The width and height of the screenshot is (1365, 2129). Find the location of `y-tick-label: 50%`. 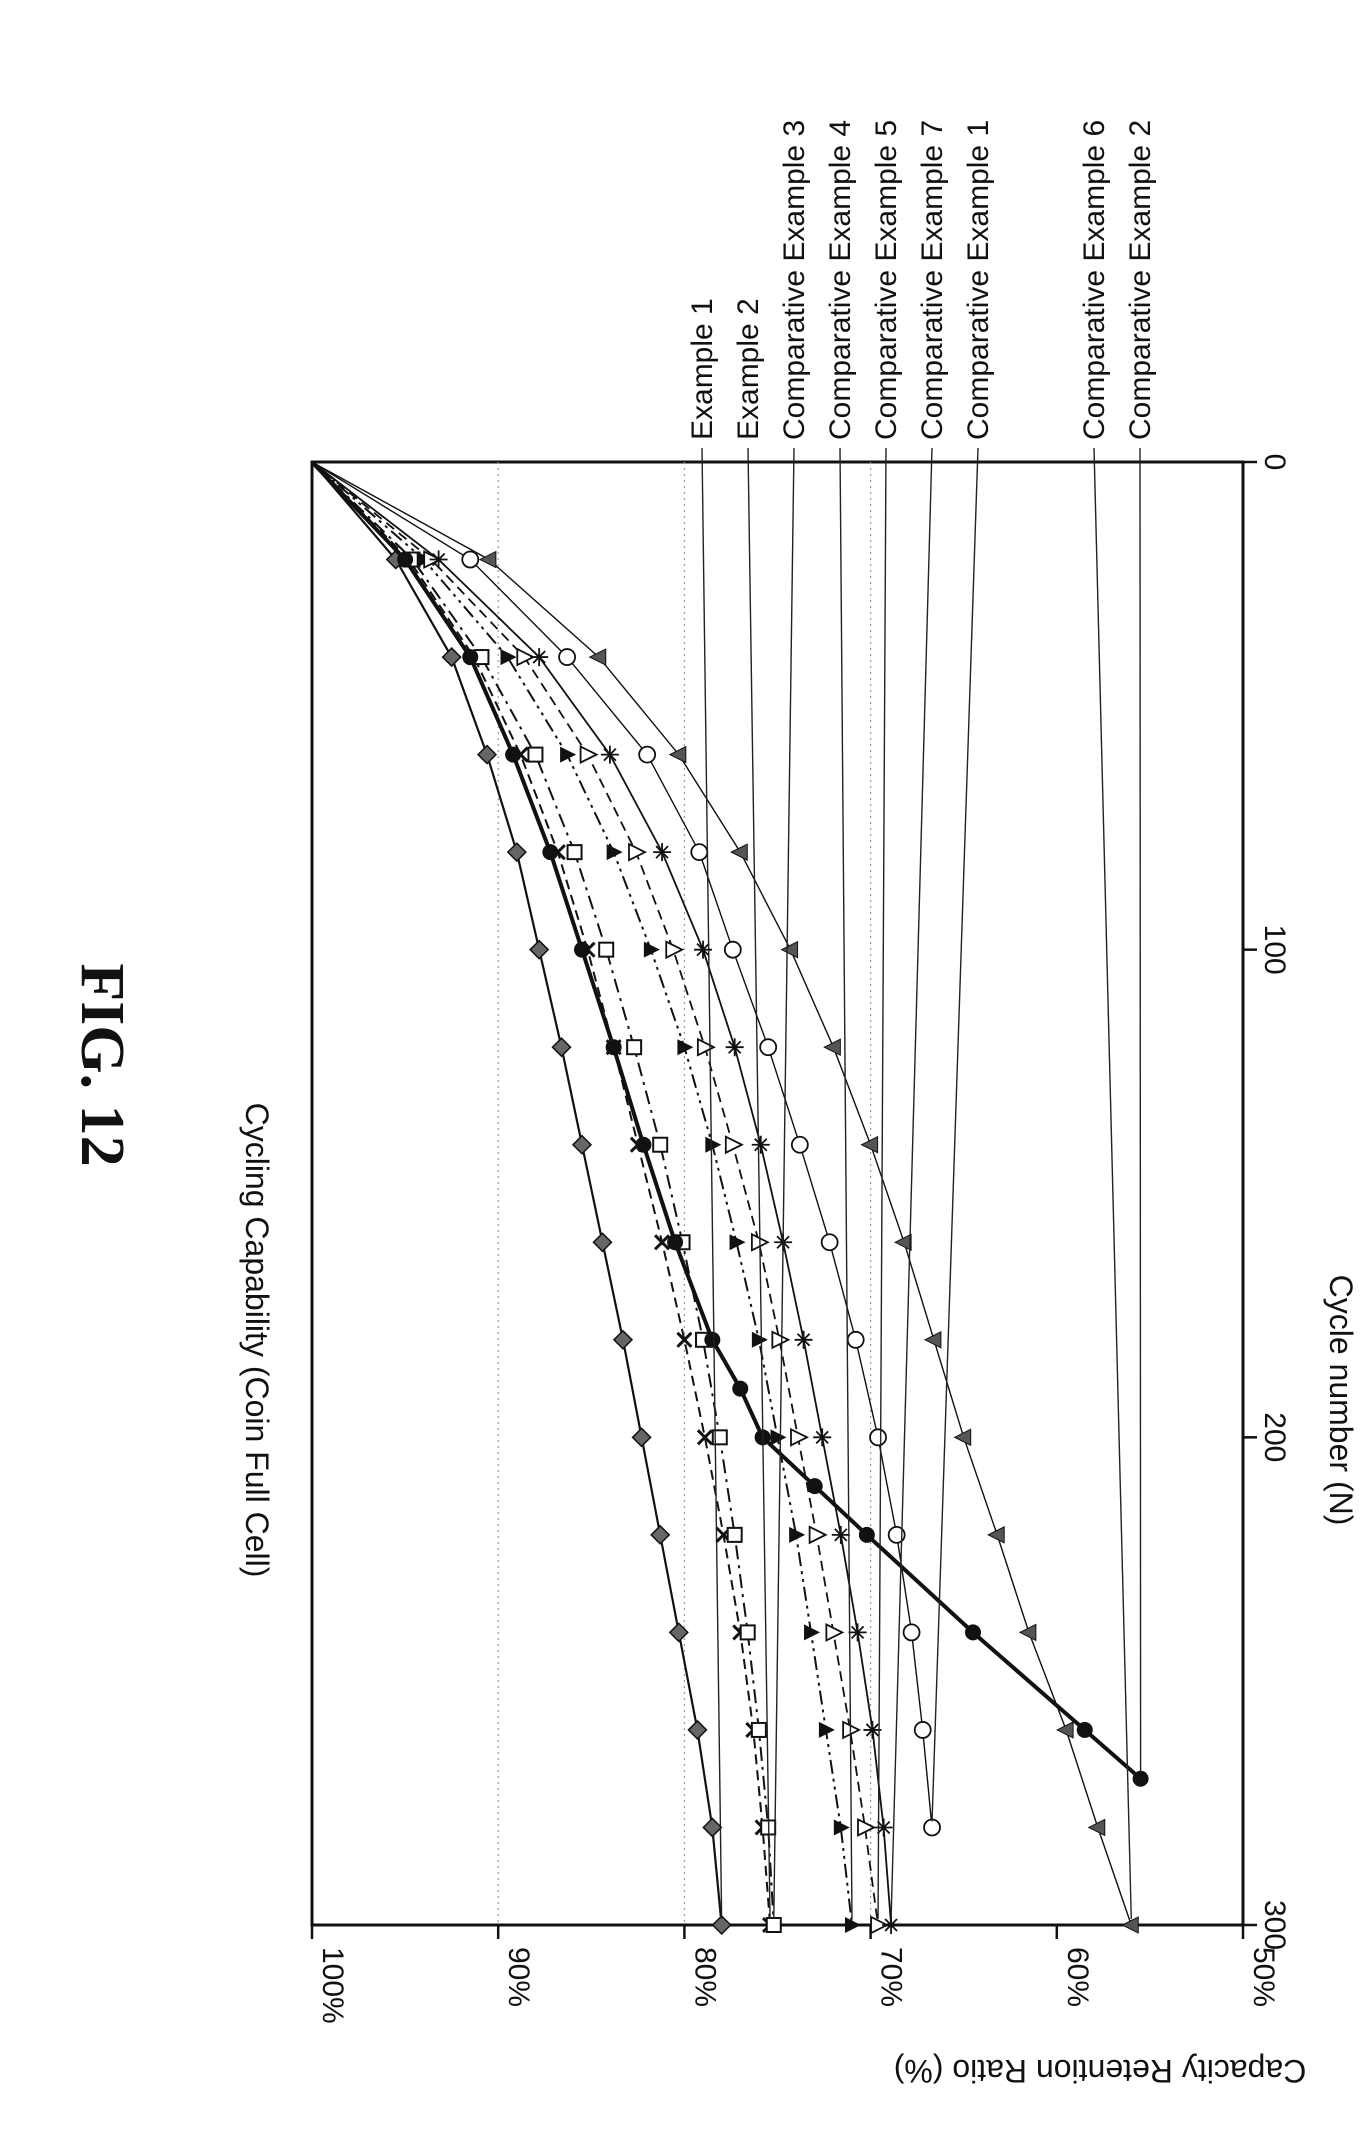

y-tick-label: 50% is located at coordinates (1263, 1977).